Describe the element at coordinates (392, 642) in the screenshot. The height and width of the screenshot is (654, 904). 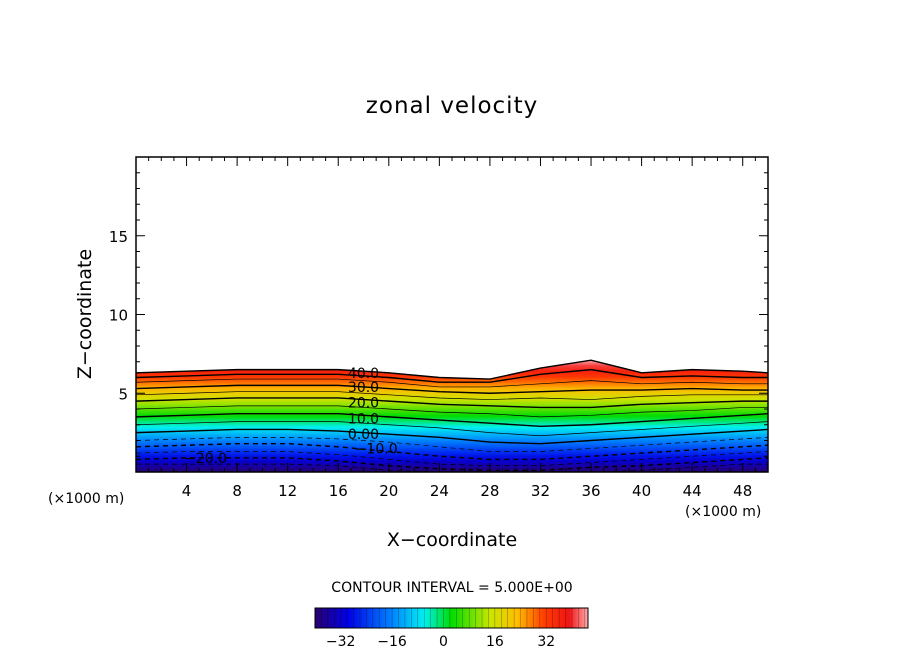
I see `colorbar-tick-label: −16` at that location.